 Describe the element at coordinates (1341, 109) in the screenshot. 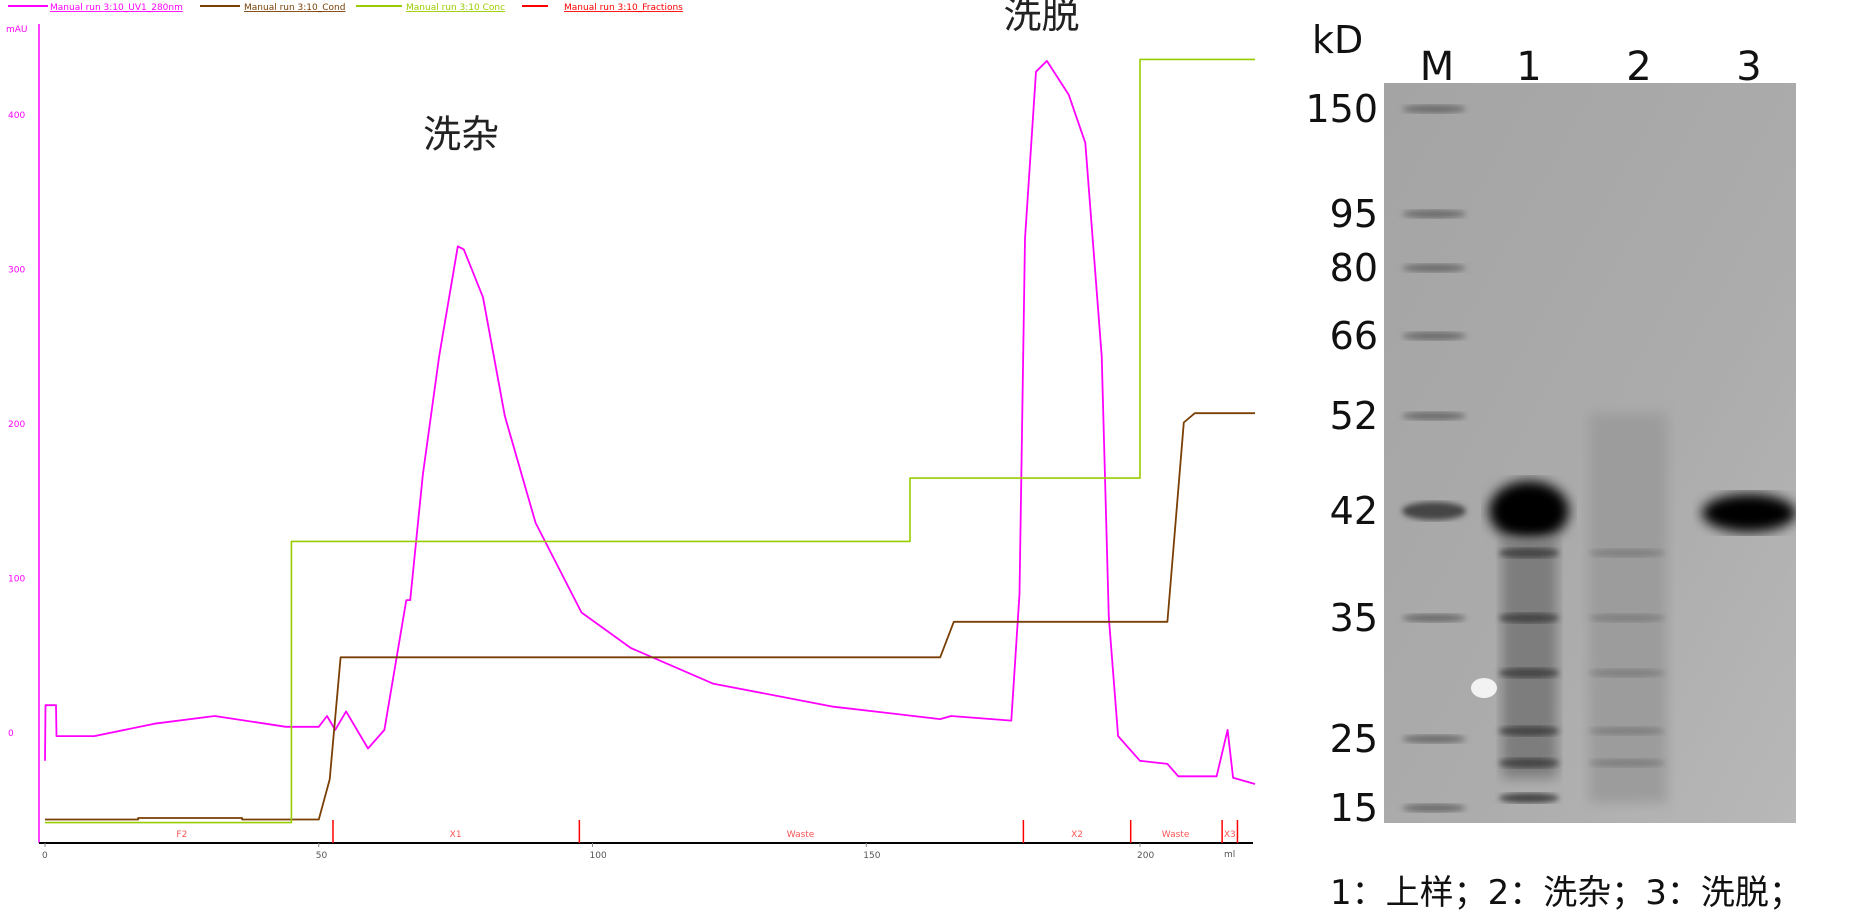

I see `mw-marker-label: 150` at that location.